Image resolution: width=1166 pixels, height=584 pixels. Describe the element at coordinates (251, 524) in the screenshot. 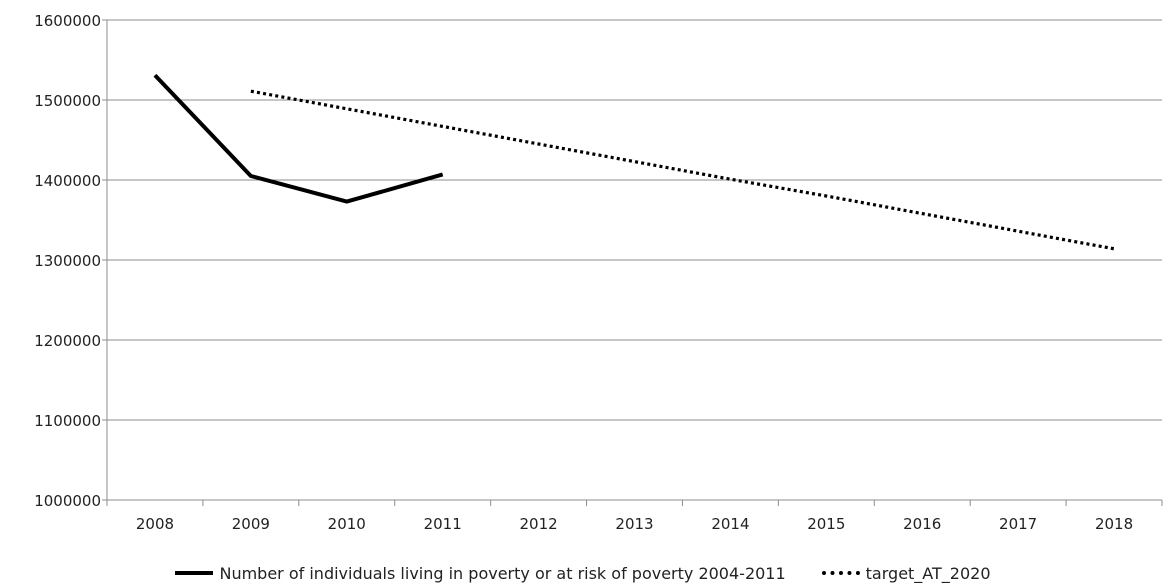

I see `x-tick-label: 2009` at that location.